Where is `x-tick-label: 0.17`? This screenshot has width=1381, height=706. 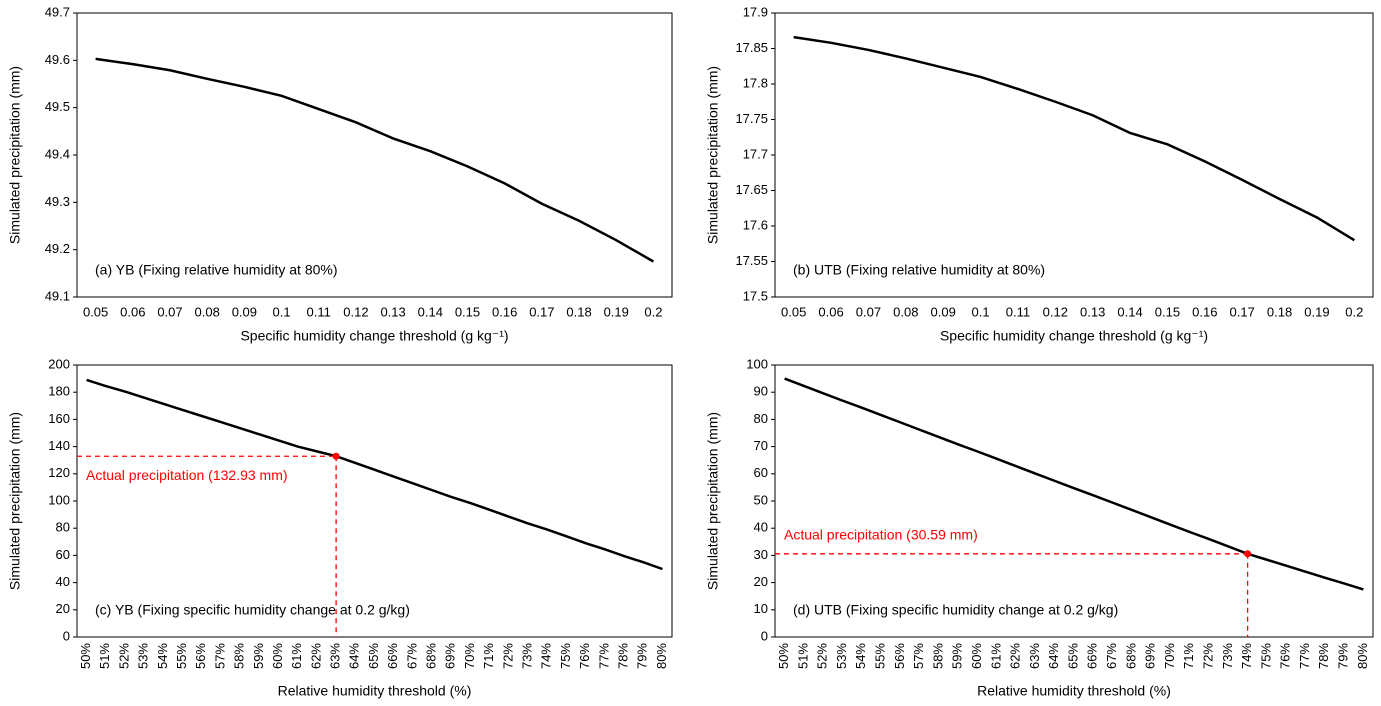 x-tick-label: 0.17 is located at coordinates (541, 311).